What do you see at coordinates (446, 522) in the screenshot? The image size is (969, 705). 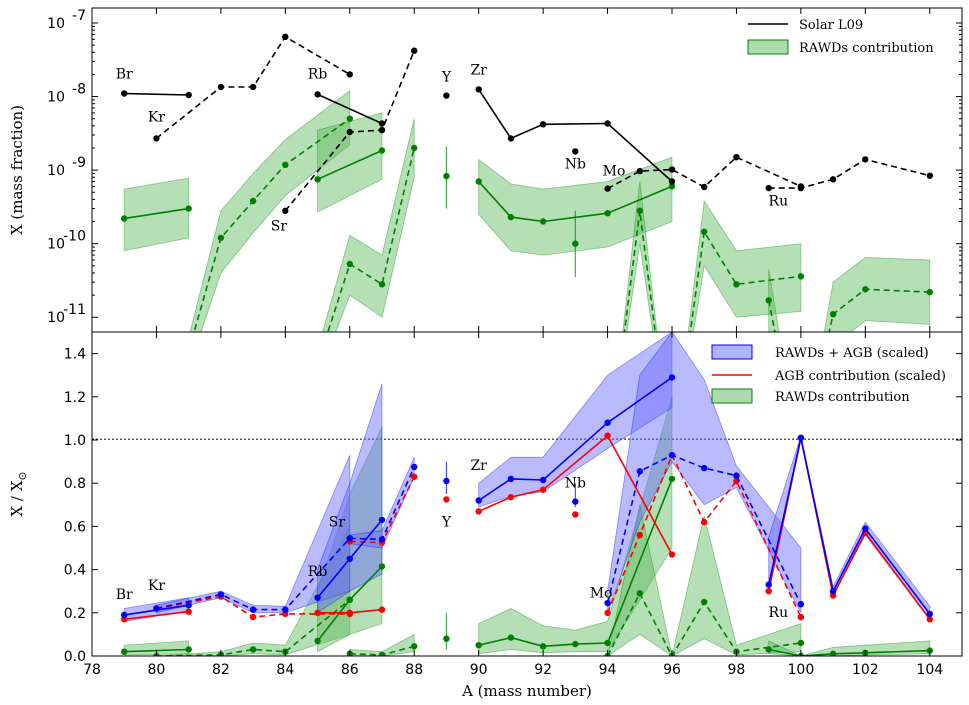 I see `element-label: Y` at bounding box center [446, 522].